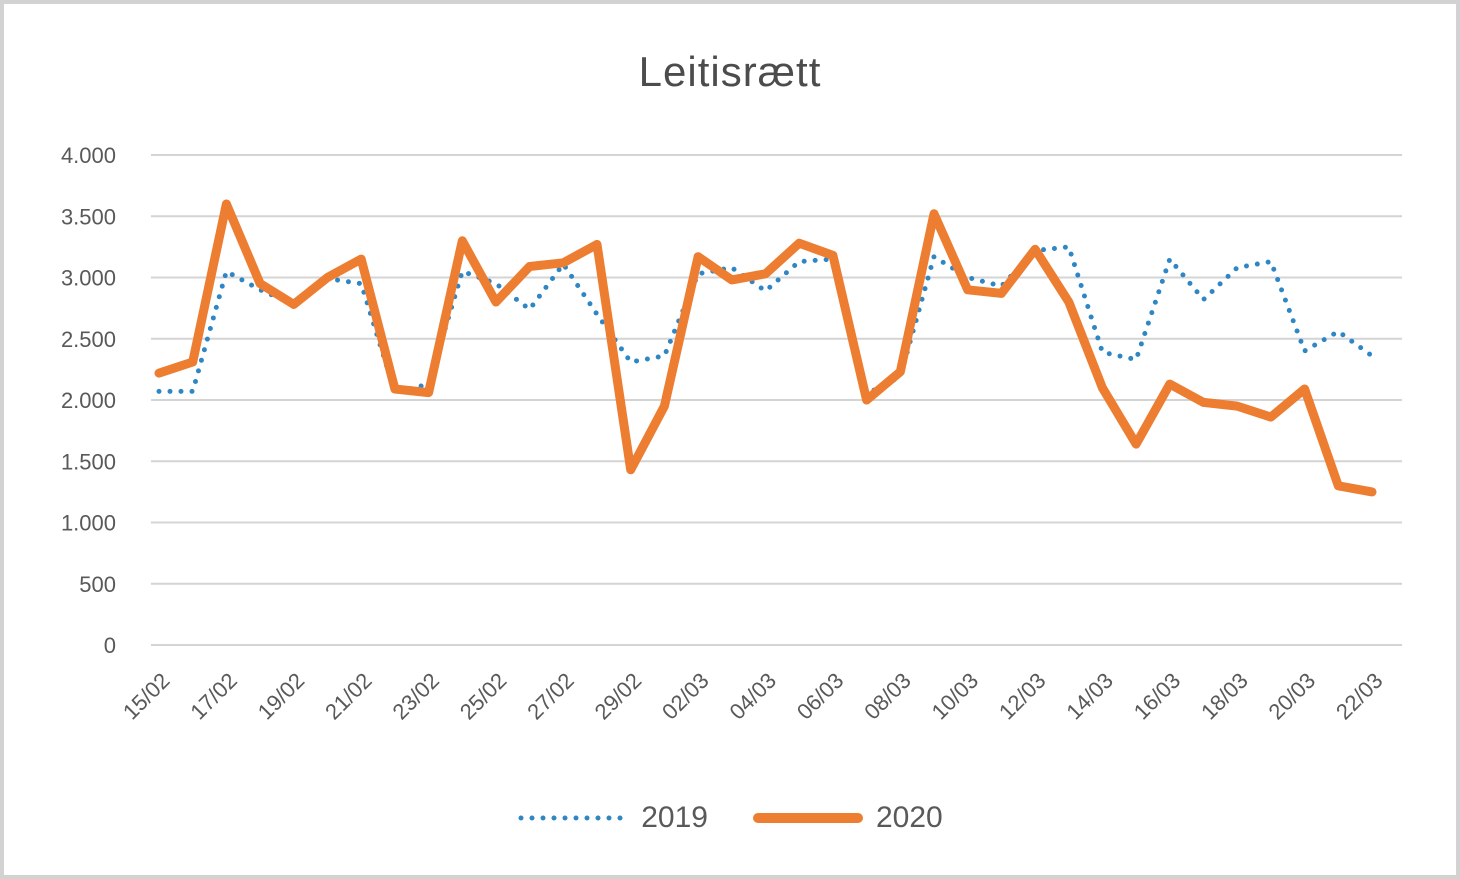  What do you see at coordinates (955, 696) in the screenshot?
I see `x-axis-tick-label: 10/03` at bounding box center [955, 696].